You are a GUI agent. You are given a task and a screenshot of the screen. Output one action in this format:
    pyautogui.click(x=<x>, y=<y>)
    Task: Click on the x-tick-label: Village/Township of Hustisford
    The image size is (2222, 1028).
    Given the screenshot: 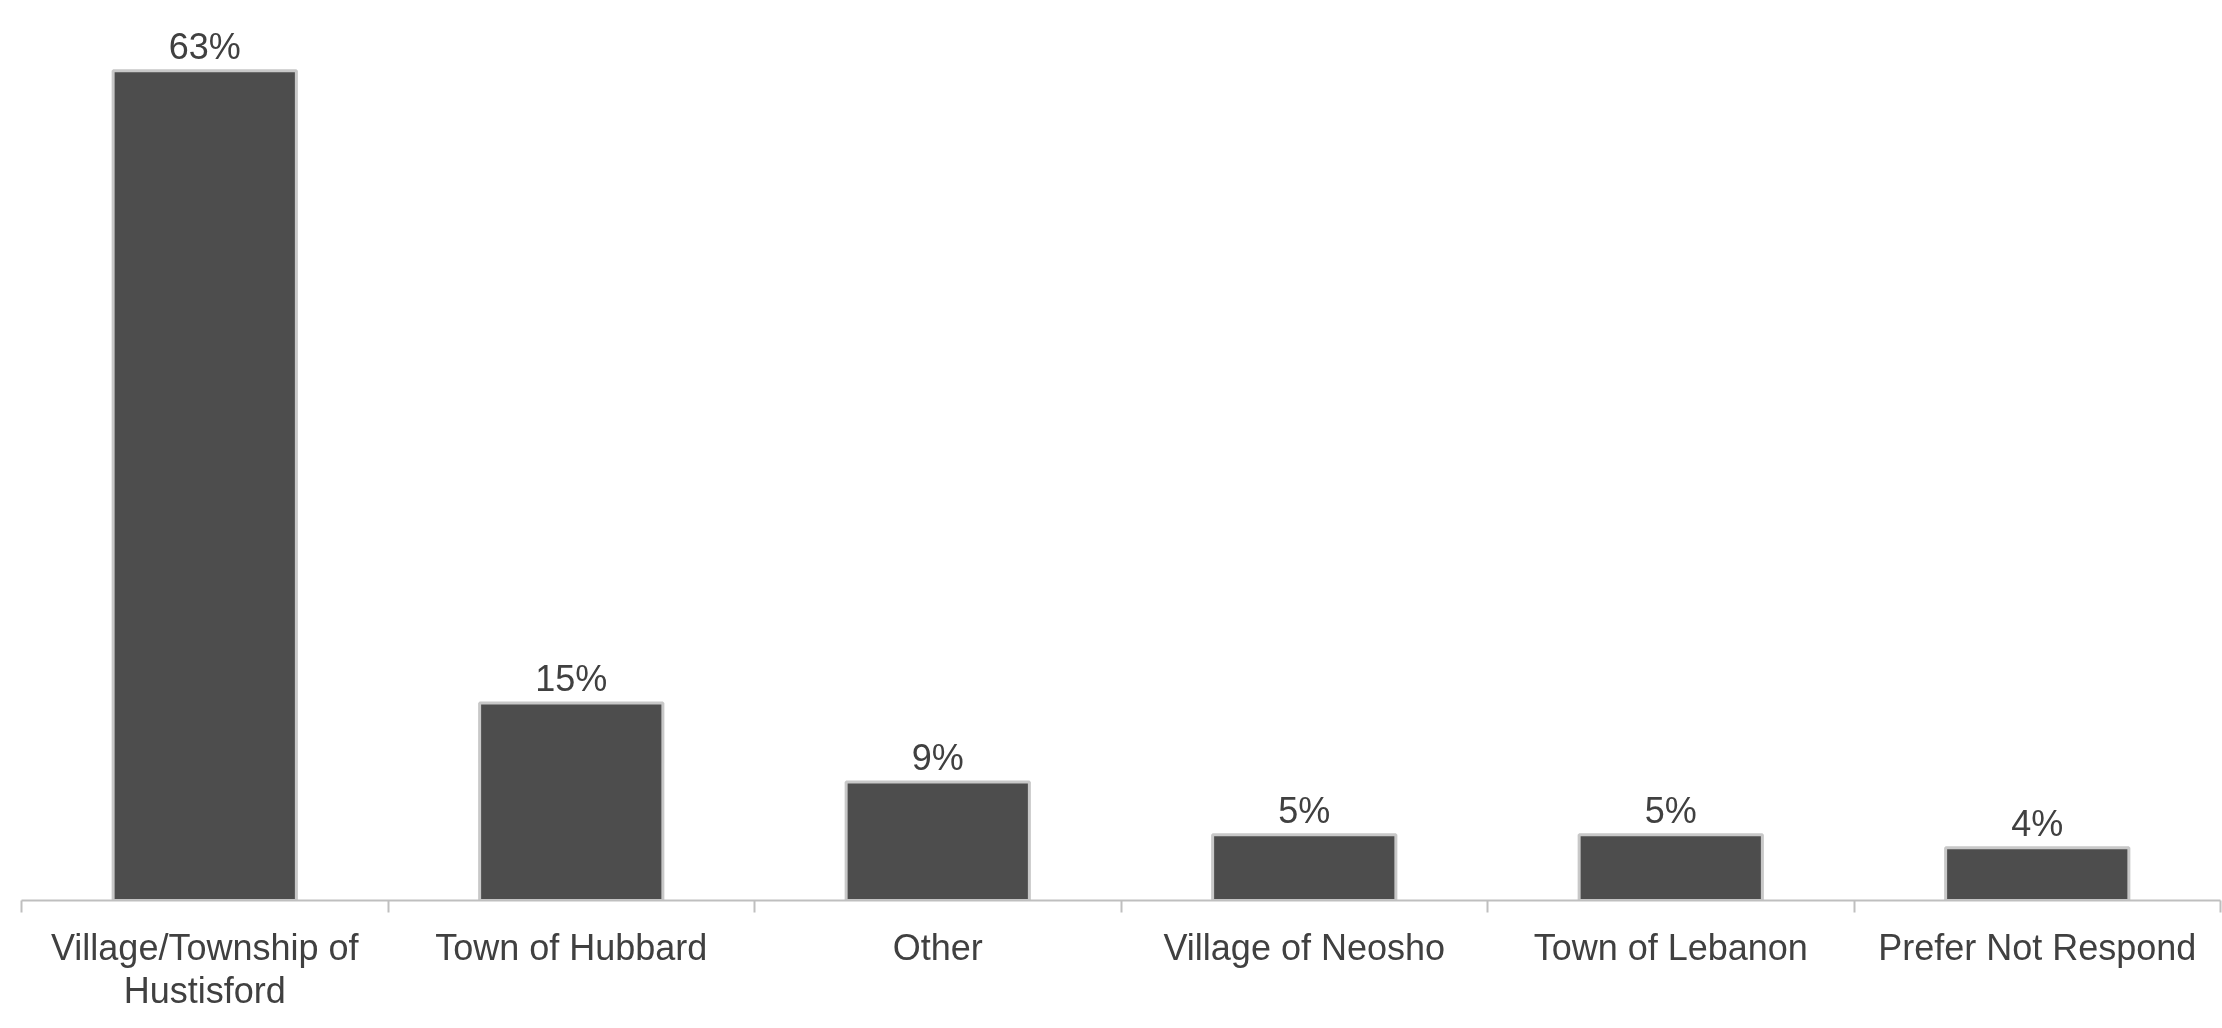 What is the action you would take?
    pyautogui.click(x=205, y=968)
    